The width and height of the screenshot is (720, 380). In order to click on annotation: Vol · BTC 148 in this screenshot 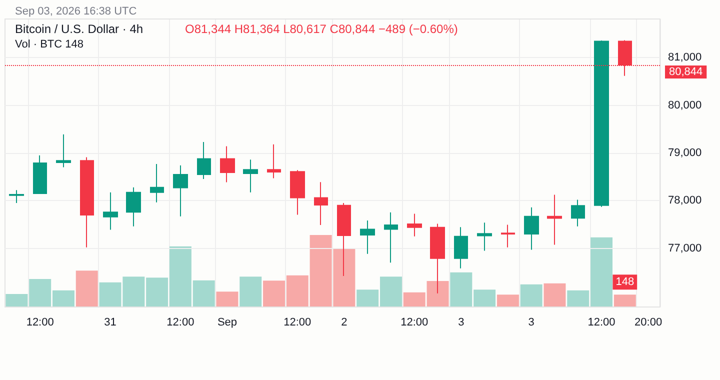, I will do `click(49, 44)`.